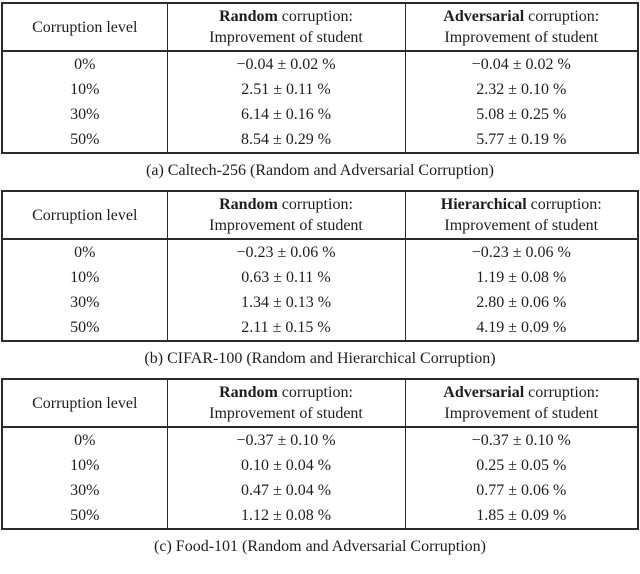 The image size is (640, 574). I want to click on adversarial-value-cell: −0.37 ± 0.10 %, so click(521, 440).